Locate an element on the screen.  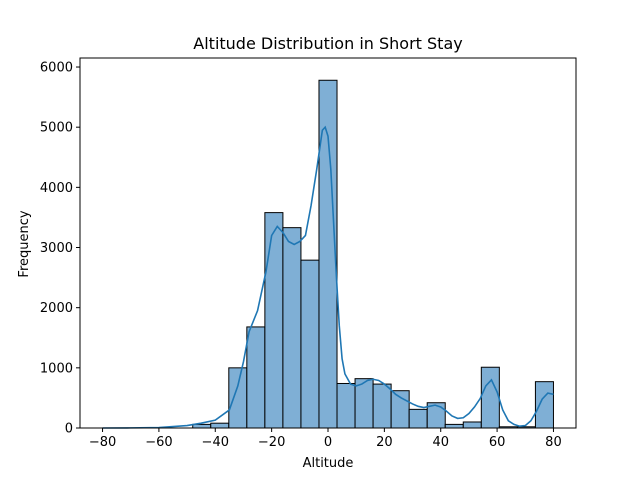
y-tick-label: 5000 is located at coordinates (56, 128).